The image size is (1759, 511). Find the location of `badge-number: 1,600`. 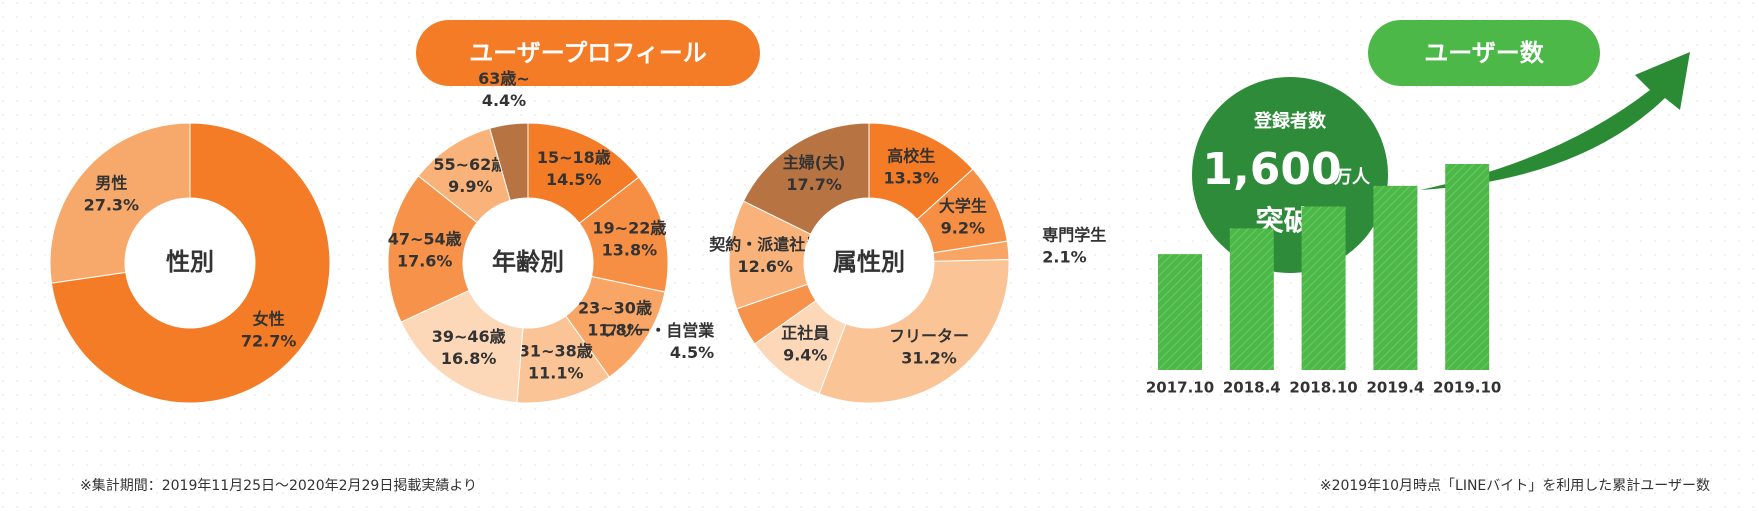

badge-number: 1,600 is located at coordinates (1271, 169).